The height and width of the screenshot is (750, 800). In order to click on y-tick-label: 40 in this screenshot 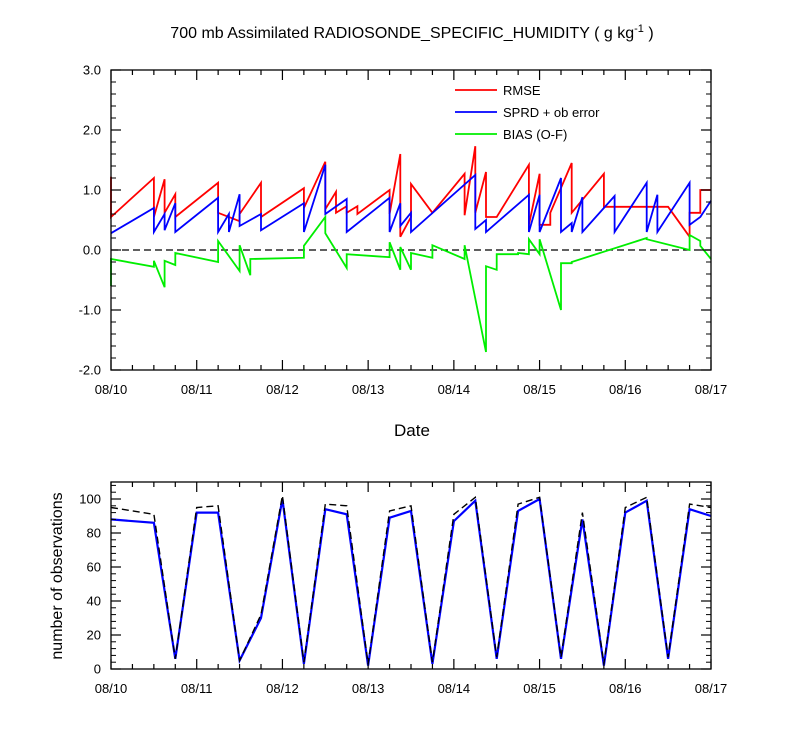, I will do `click(94, 601)`.